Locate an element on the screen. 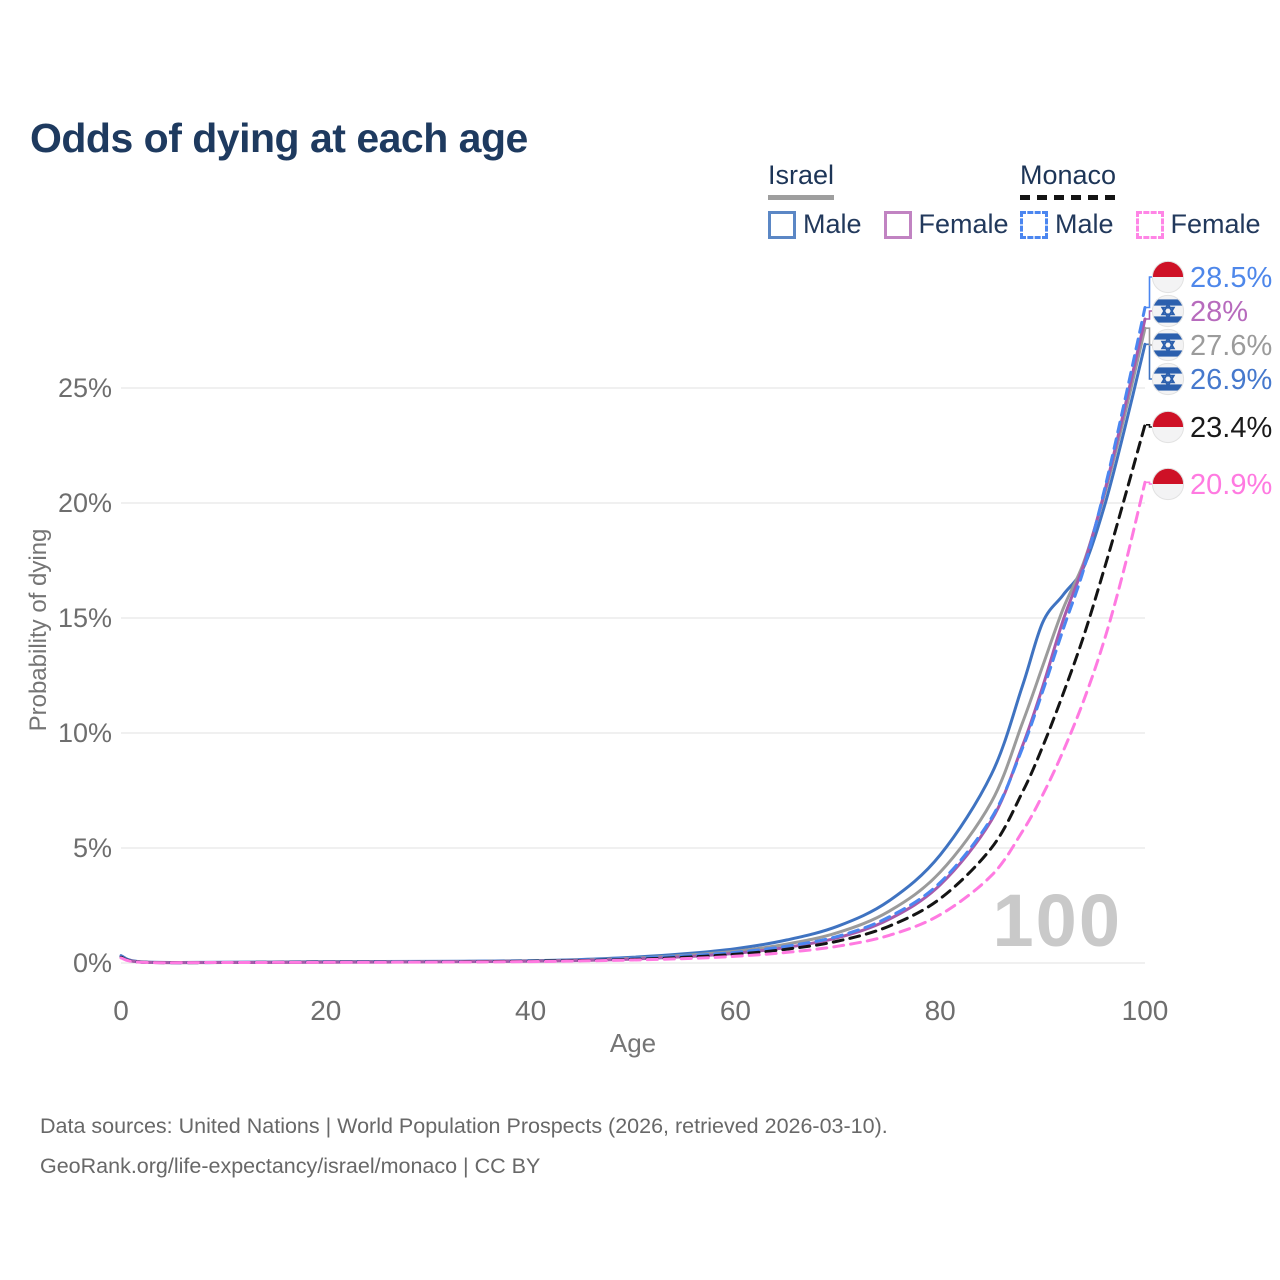 This screenshot has width=1280, height=1280. end-value-label-monaco_female: 20.9% is located at coordinates (1231, 485).